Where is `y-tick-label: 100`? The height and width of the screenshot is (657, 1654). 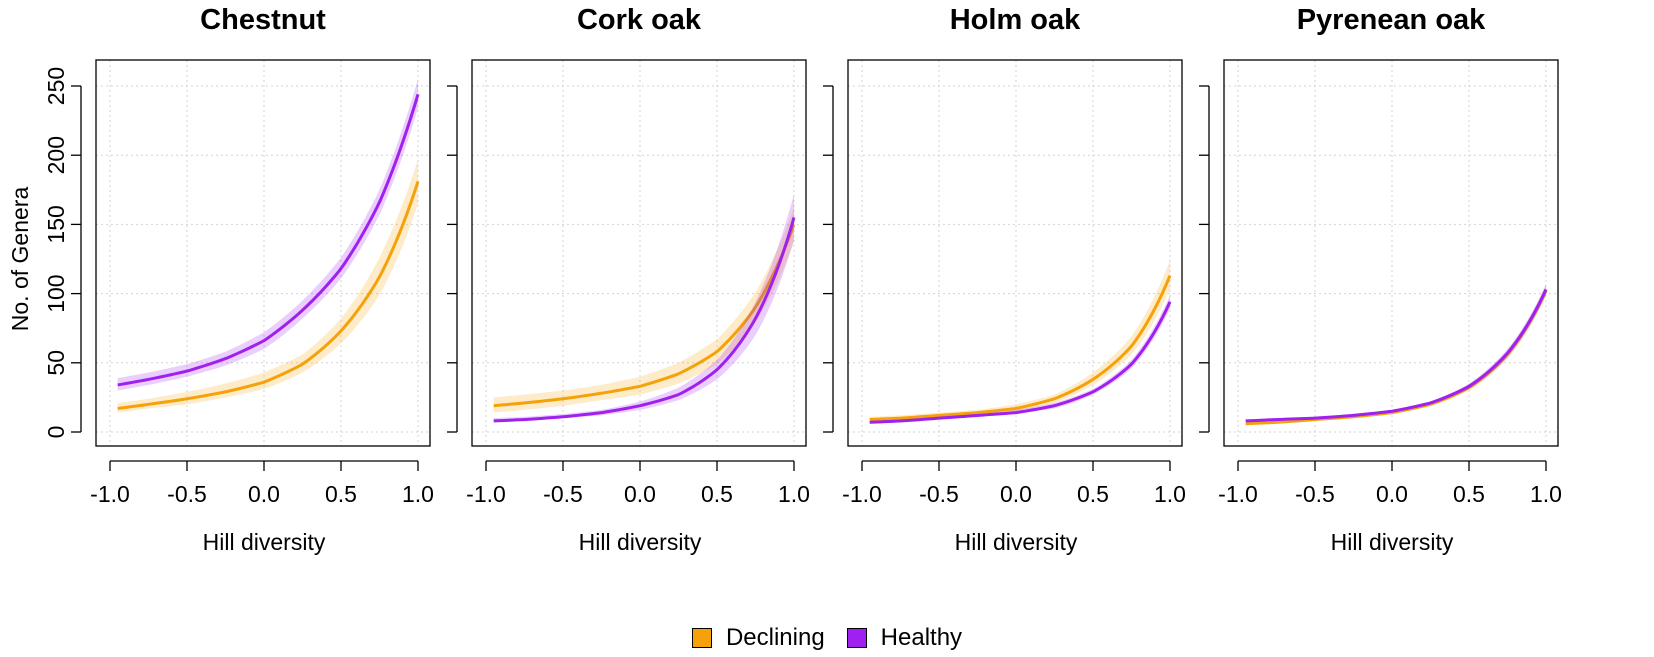
y-tick-label: 100 is located at coordinates (56, 293).